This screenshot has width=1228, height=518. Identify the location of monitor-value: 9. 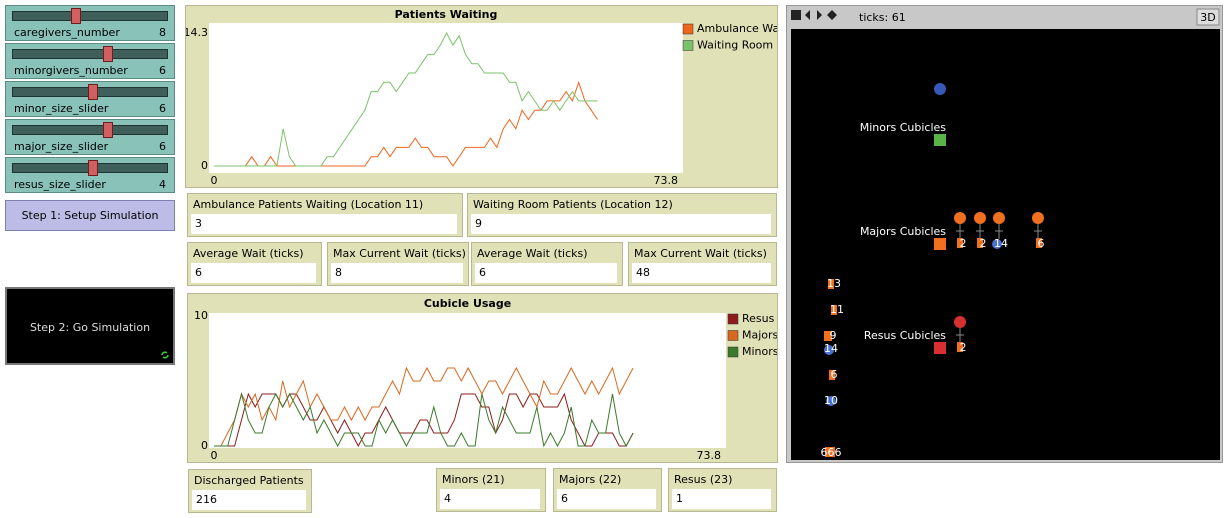
(621, 224).